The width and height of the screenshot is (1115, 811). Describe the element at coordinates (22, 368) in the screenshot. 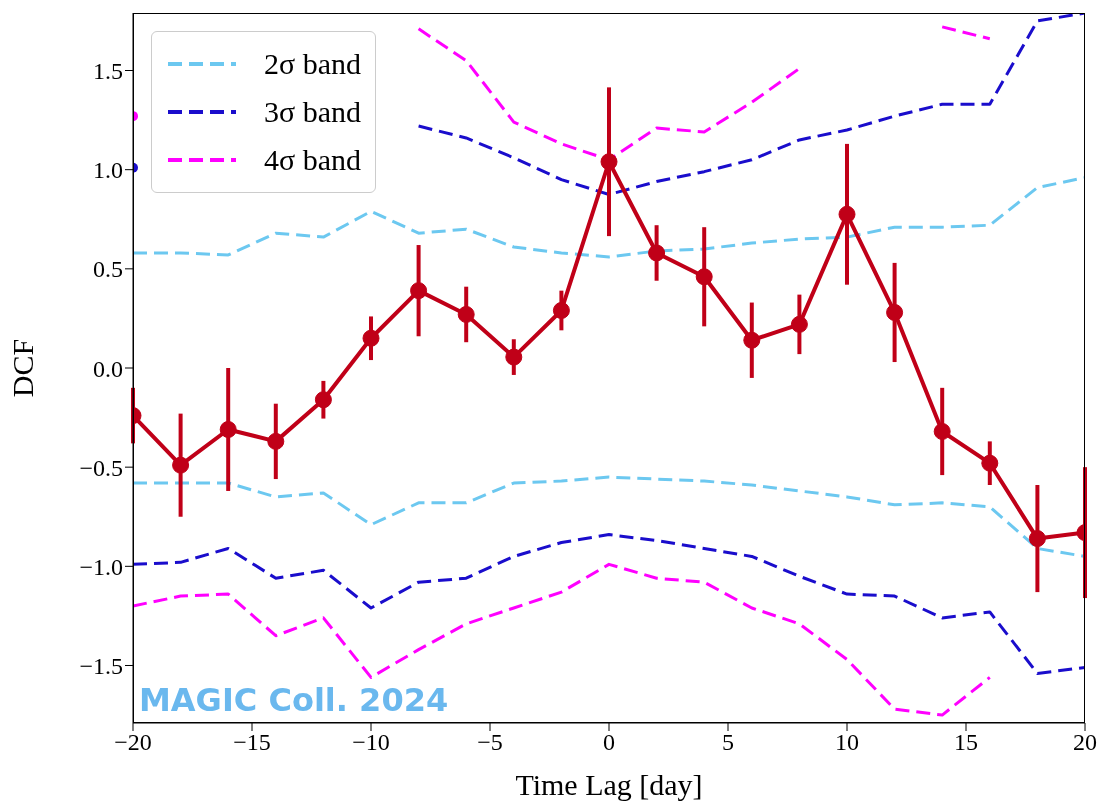

I see `y-axis-title: DCF` at that location.